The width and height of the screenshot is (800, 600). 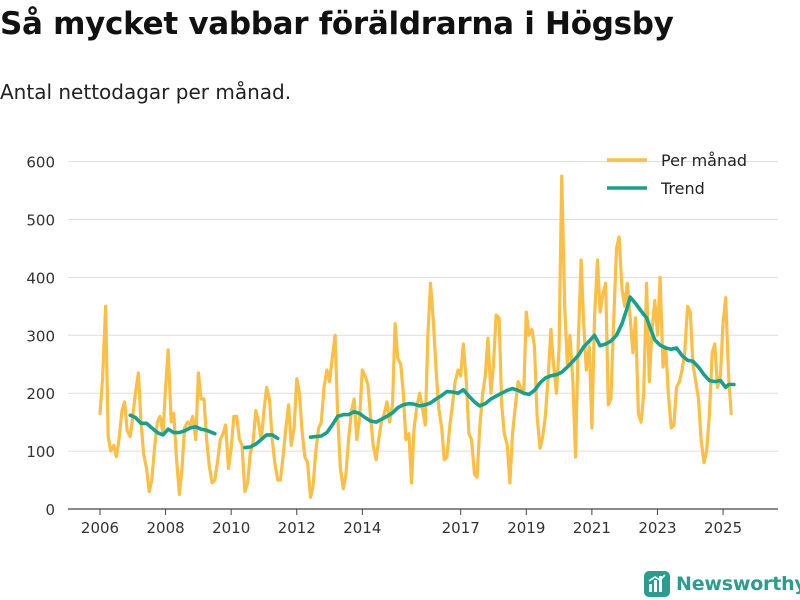 I want to click on newsworthy-icon, so click(x=657, y=584).